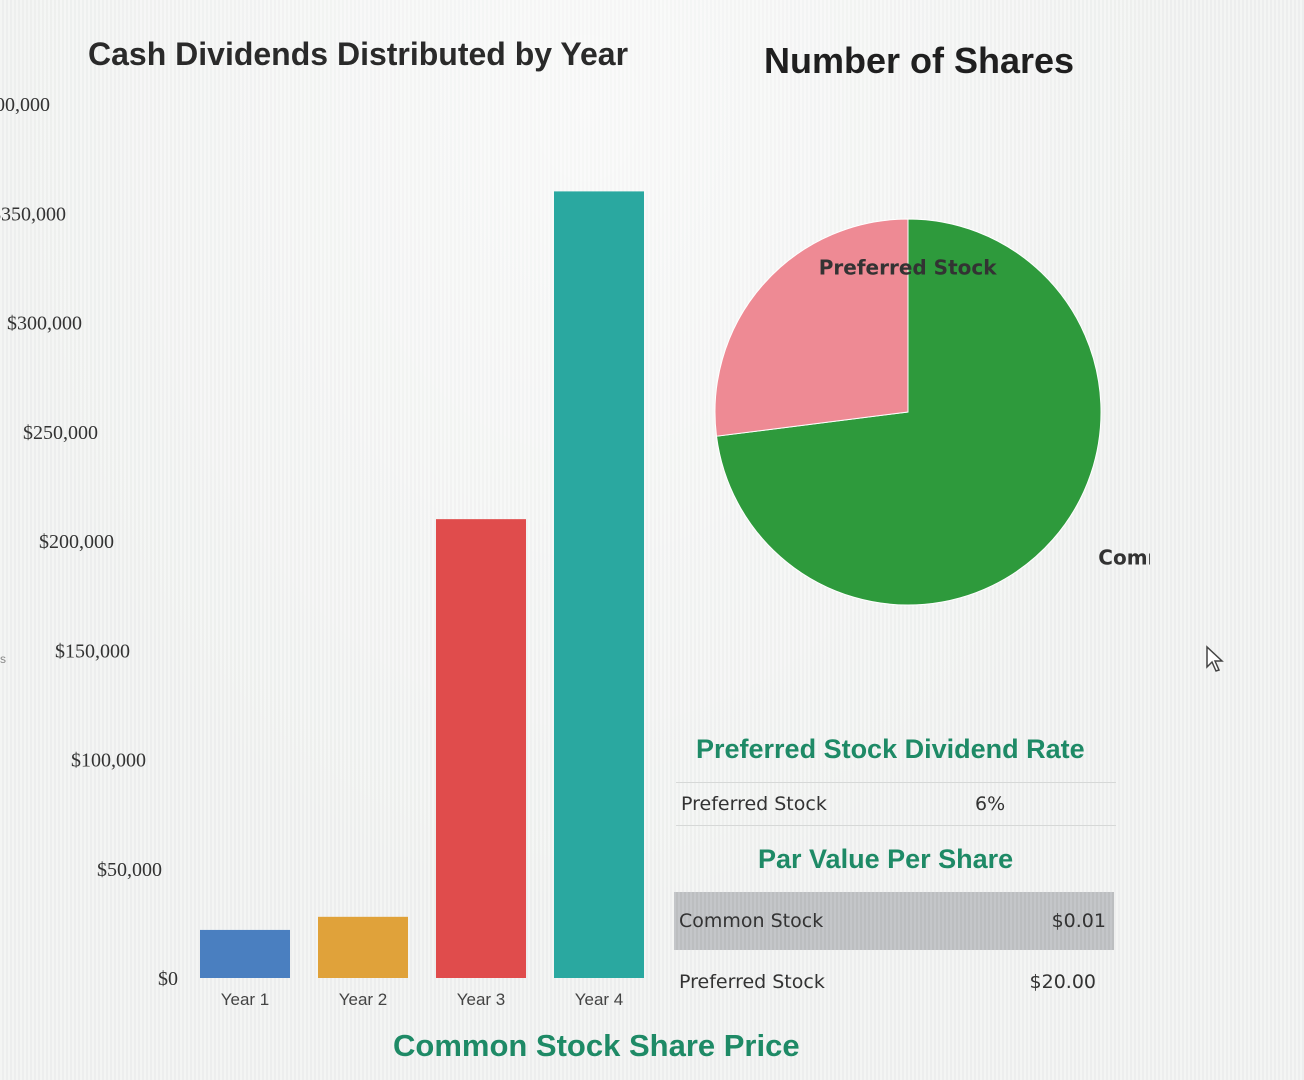 This screenshot has height=1080, width=1304. What do you see at coordinates (896, 804) in the screenshot?
I see `dividend-rate-row: Preferred Stock 6%` at bounding box center [896, 804].